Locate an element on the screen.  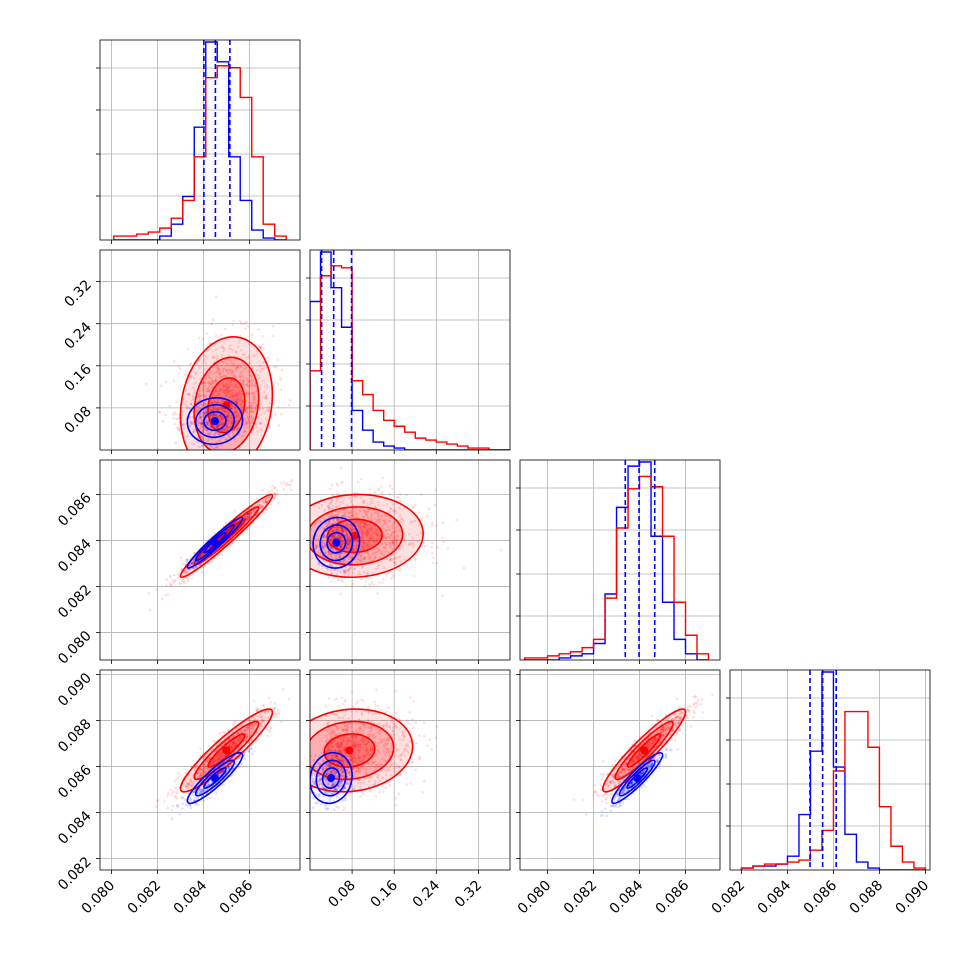
density-peak is located at coordinates (214, 542).